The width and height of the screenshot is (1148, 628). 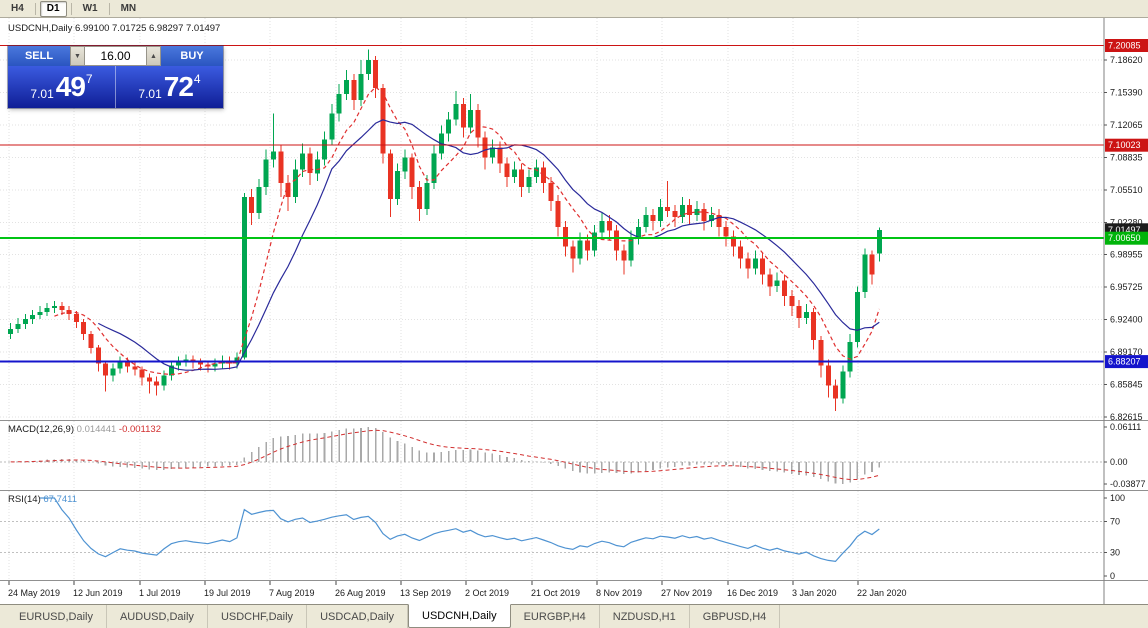 I want to click on date-label: 19 Jul 2019, so click(x=227, y=593).